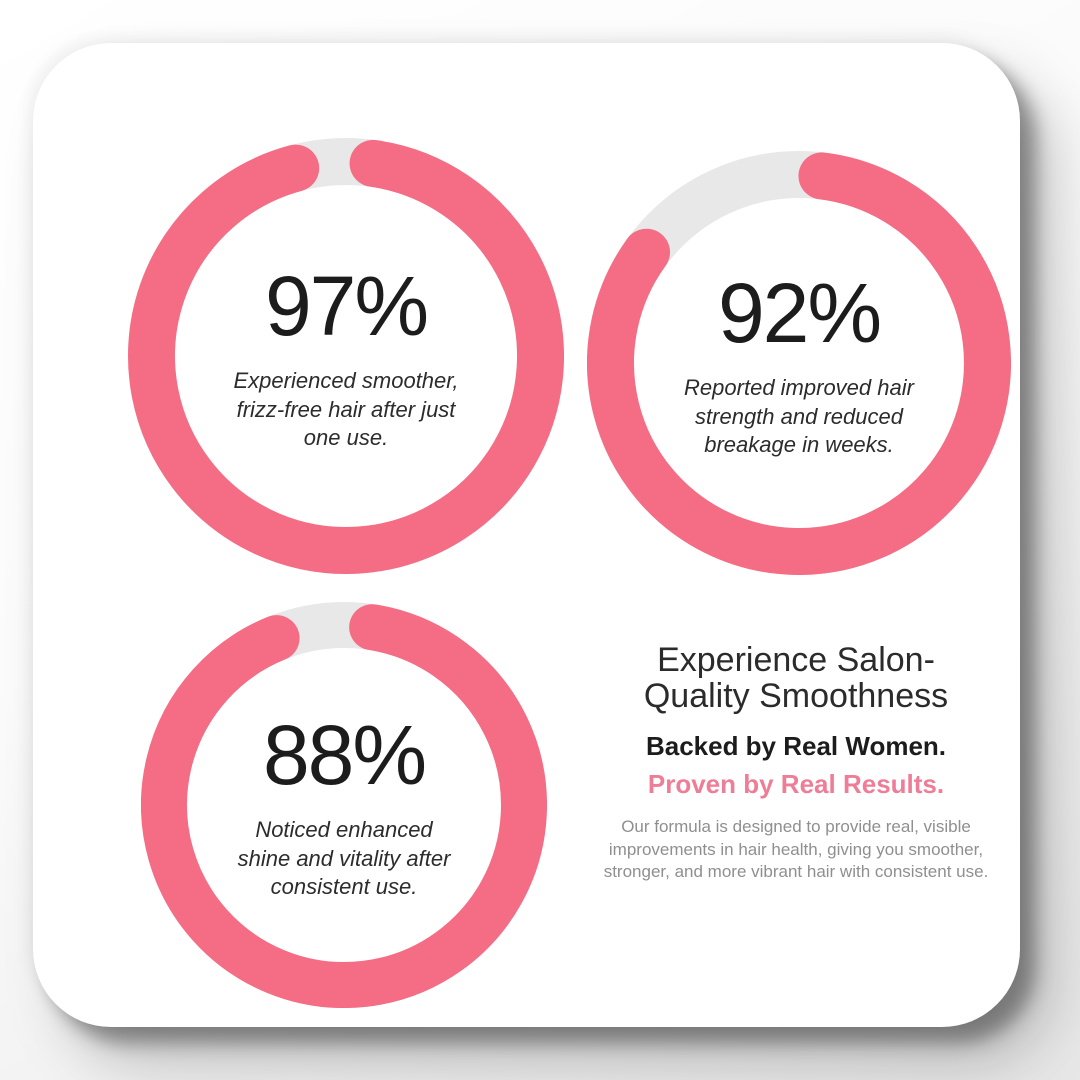 The image size is (1080, 1080). I want to click on donut-percentage: 97%, so click(346, 306).